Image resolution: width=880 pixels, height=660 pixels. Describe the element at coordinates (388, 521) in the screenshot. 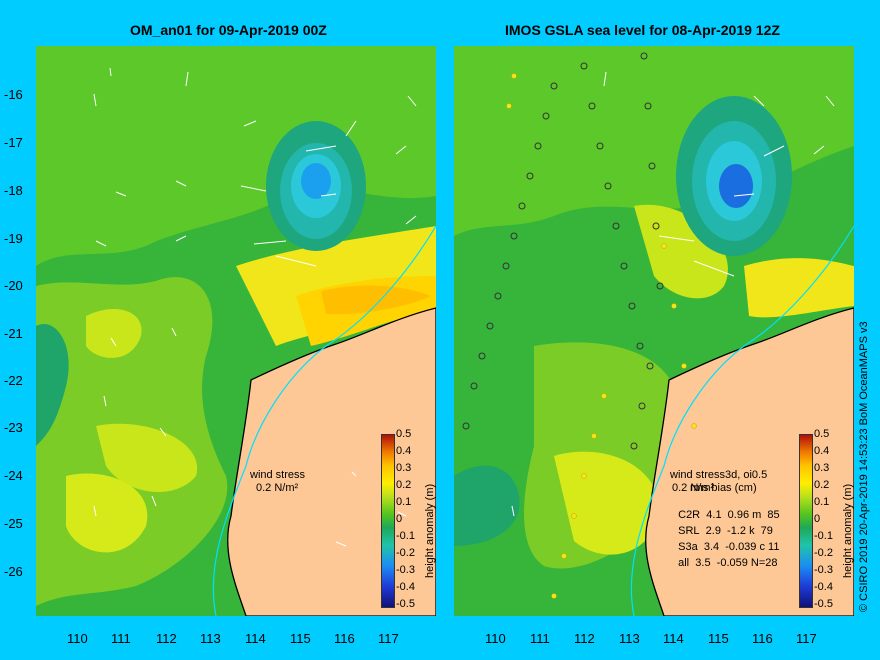

I see `left-colorbar` at that location.